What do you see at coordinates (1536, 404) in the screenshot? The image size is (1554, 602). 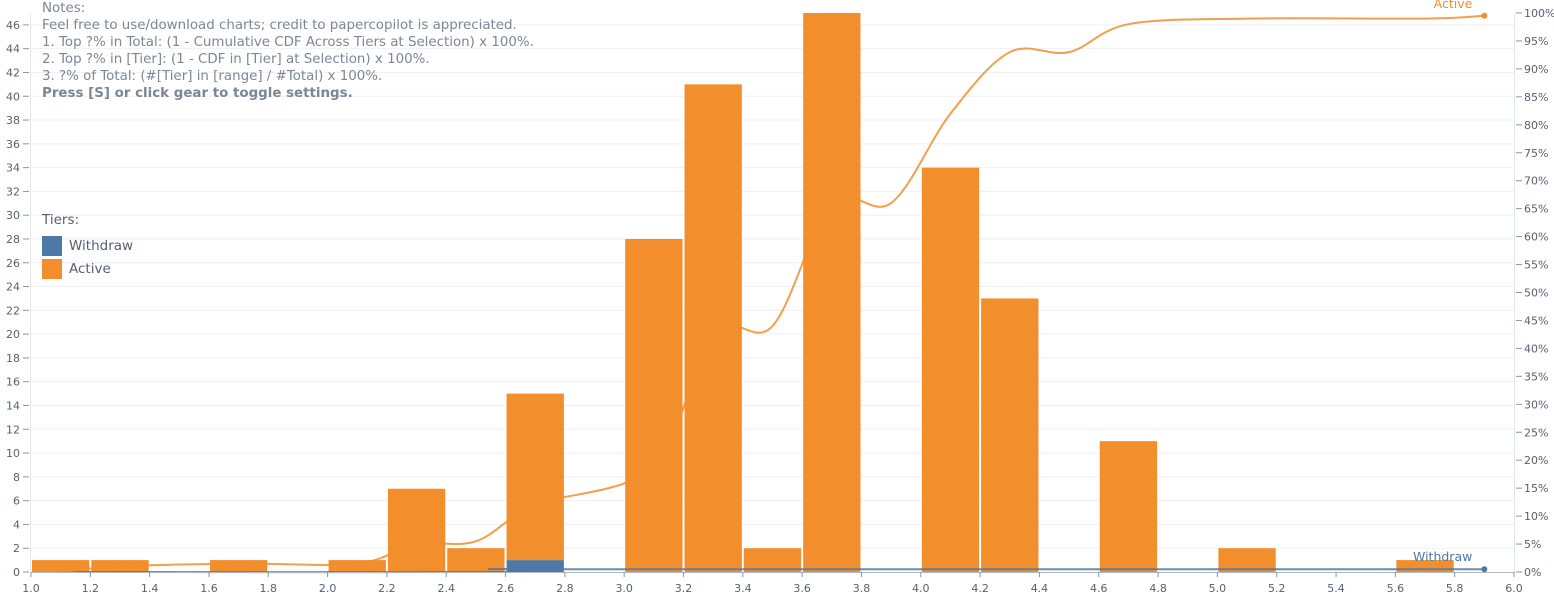 I see `y-right-tick-label: 30%` at bounding box center [1536, 404].